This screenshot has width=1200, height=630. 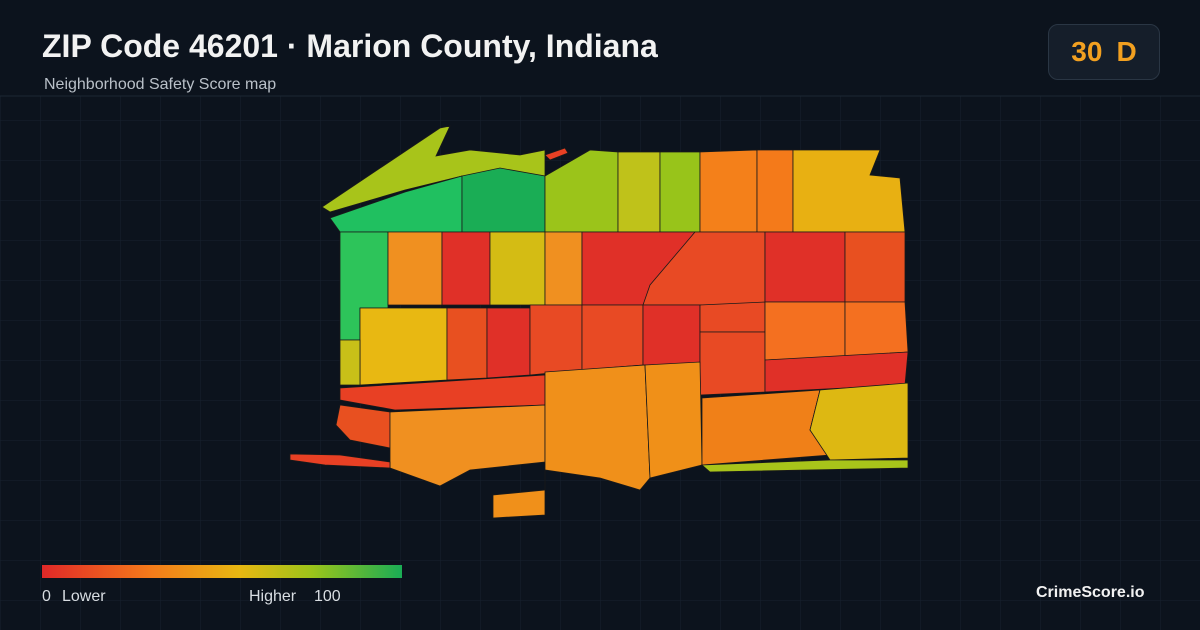 What do you see at coordinates (1090, 592) in the screenshot?
I see `brand: CrimeScore.io` at bounding box center [1090, 592].